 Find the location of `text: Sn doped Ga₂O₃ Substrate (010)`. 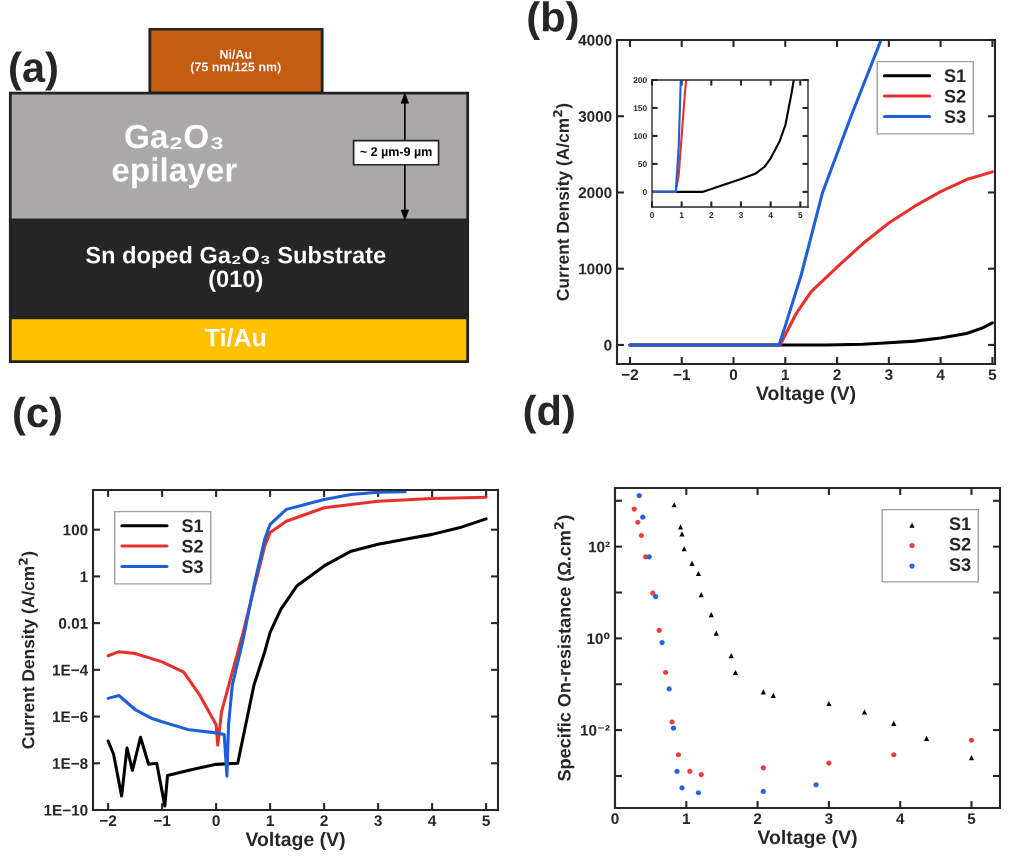

text: Sn doped Ga₂O₃ Substrate (010) is located at coordinates (236, 269).